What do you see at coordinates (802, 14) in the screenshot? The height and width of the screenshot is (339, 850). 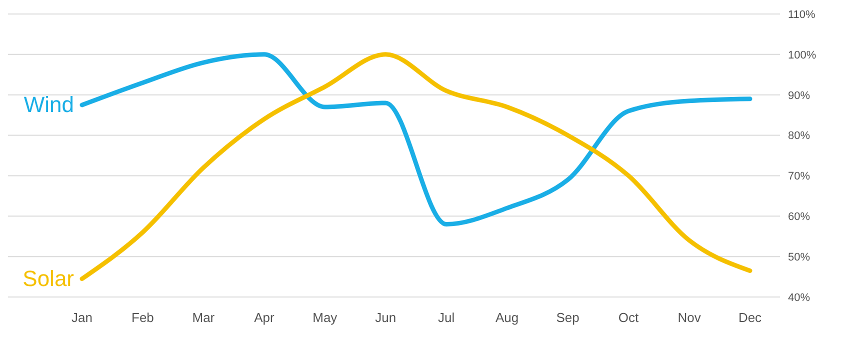 I see `y-tick-label: 110%` at bounding box center [802, 14].